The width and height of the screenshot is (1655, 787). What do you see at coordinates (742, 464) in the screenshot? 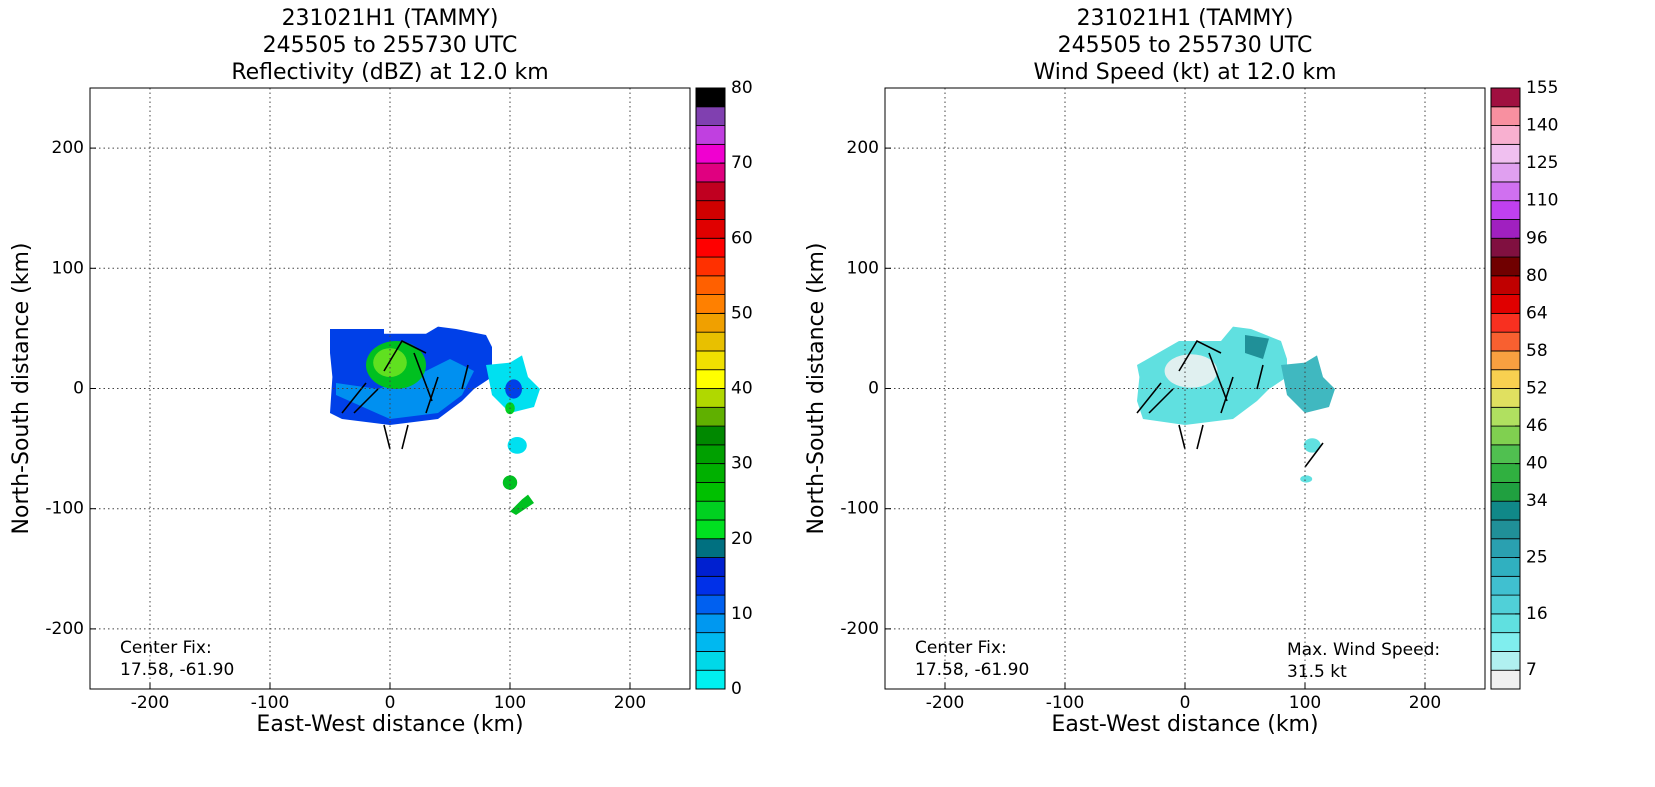
I see `colorbar-tick-label: 30` at bounding box center [742, 464].